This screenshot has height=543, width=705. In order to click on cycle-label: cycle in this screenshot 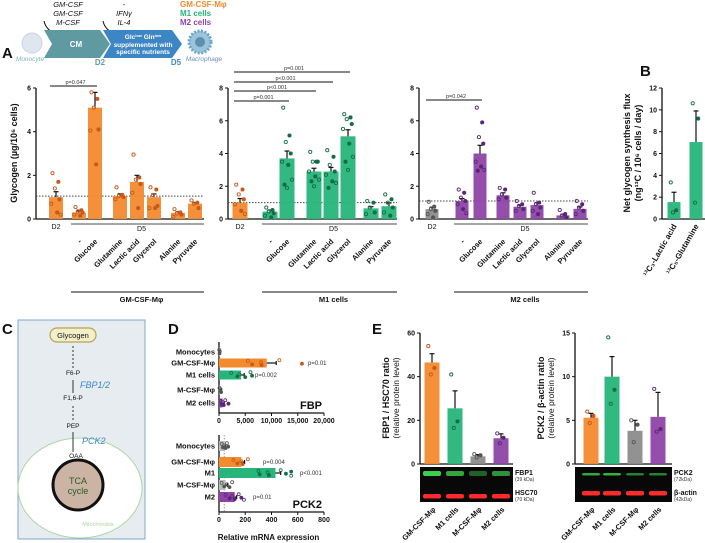, I will do `click(78, 491)`.